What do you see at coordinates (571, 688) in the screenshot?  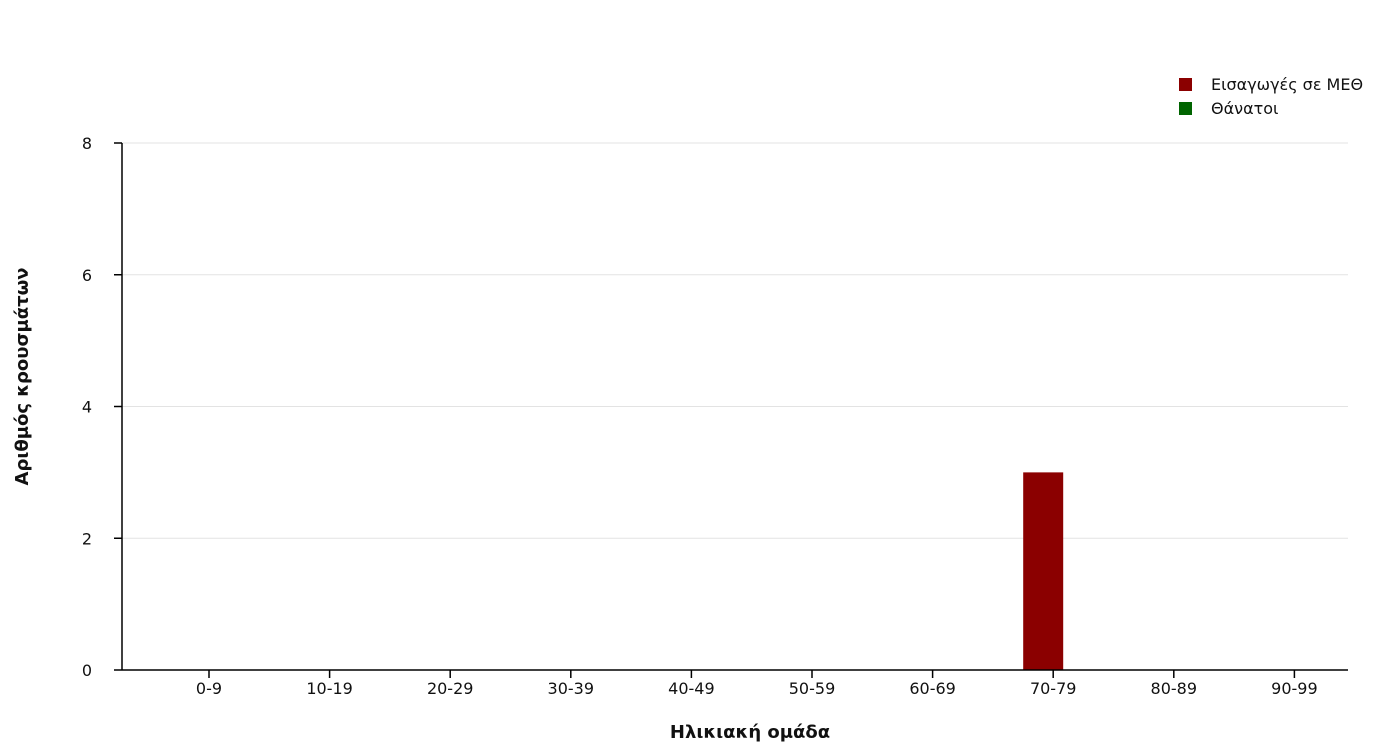 I see `x-tick-label: 30-39` at bounding box center [571, 688].